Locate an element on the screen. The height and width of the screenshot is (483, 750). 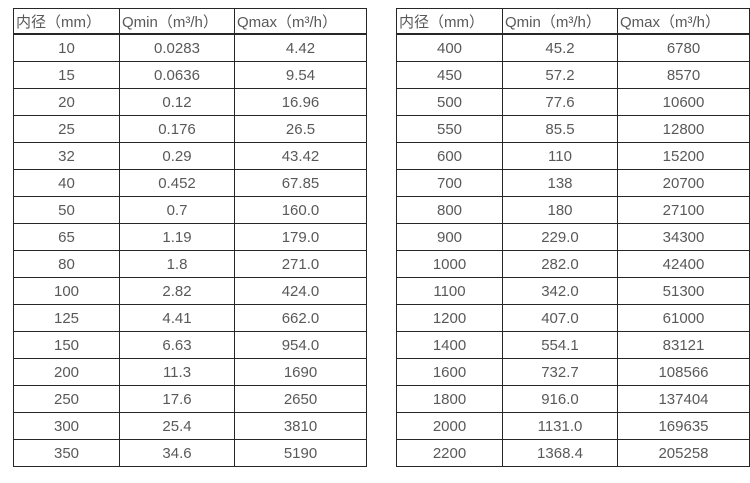
table-cell: 2200 is located at coordinates (449, 453).